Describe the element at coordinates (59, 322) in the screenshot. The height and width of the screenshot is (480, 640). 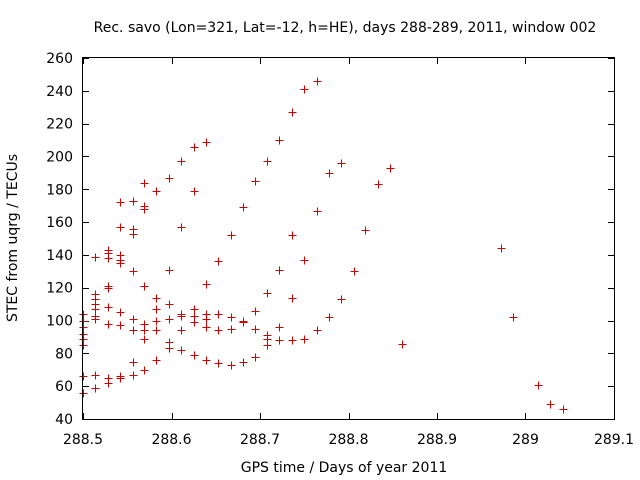
I see `y-tick-label: 100` at that location.